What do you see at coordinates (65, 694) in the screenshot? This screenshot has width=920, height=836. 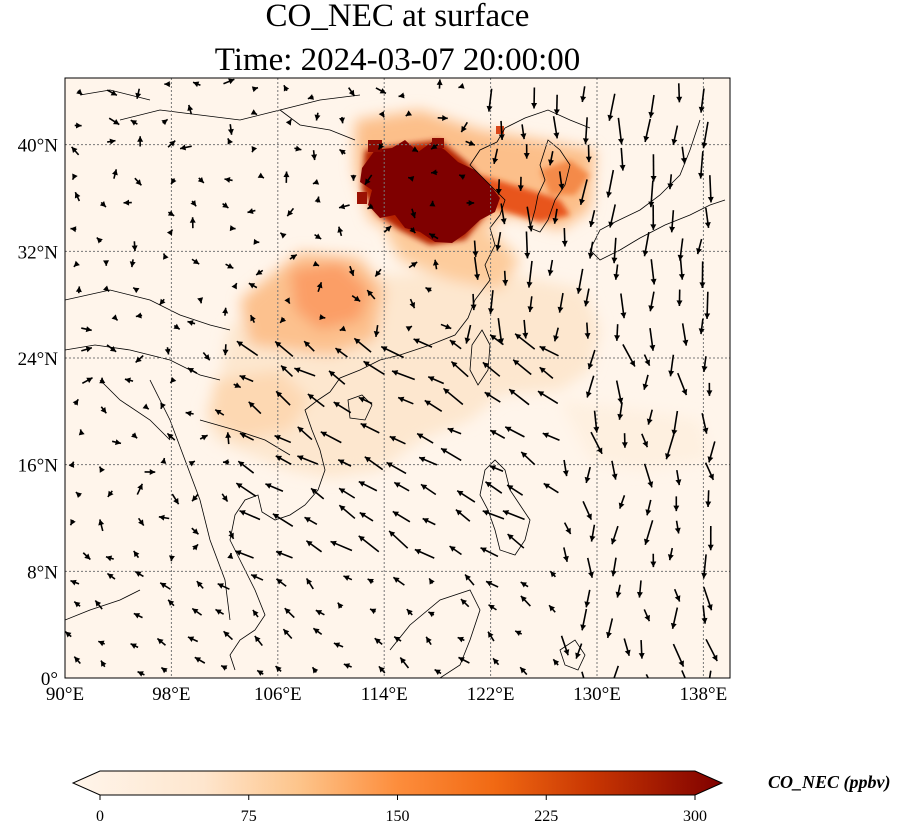 I see `lon-tick-label: 90°E` at bounding box center [65, 694].